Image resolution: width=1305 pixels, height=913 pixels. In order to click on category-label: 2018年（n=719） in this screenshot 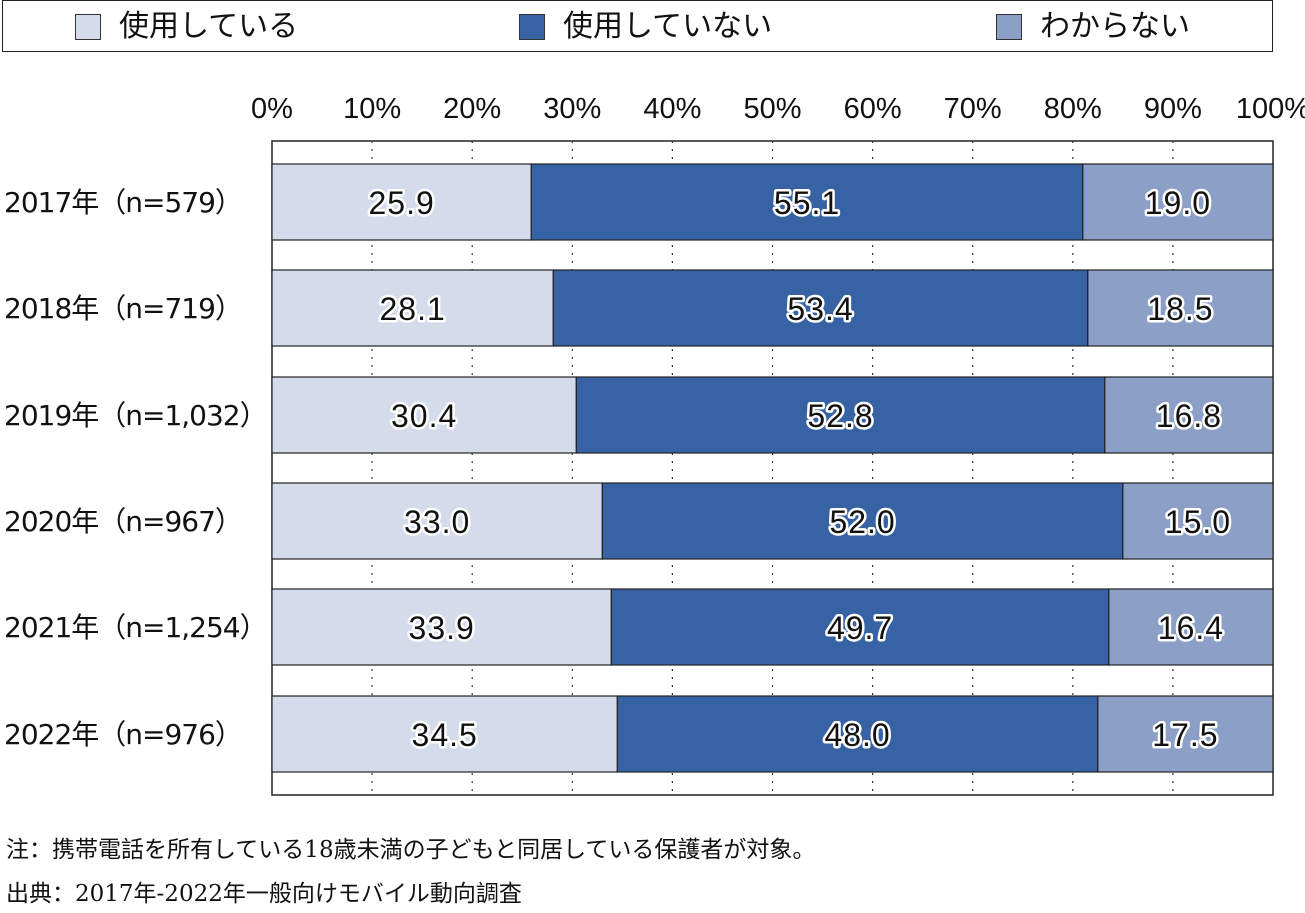, I will do `click(123, 308)`.